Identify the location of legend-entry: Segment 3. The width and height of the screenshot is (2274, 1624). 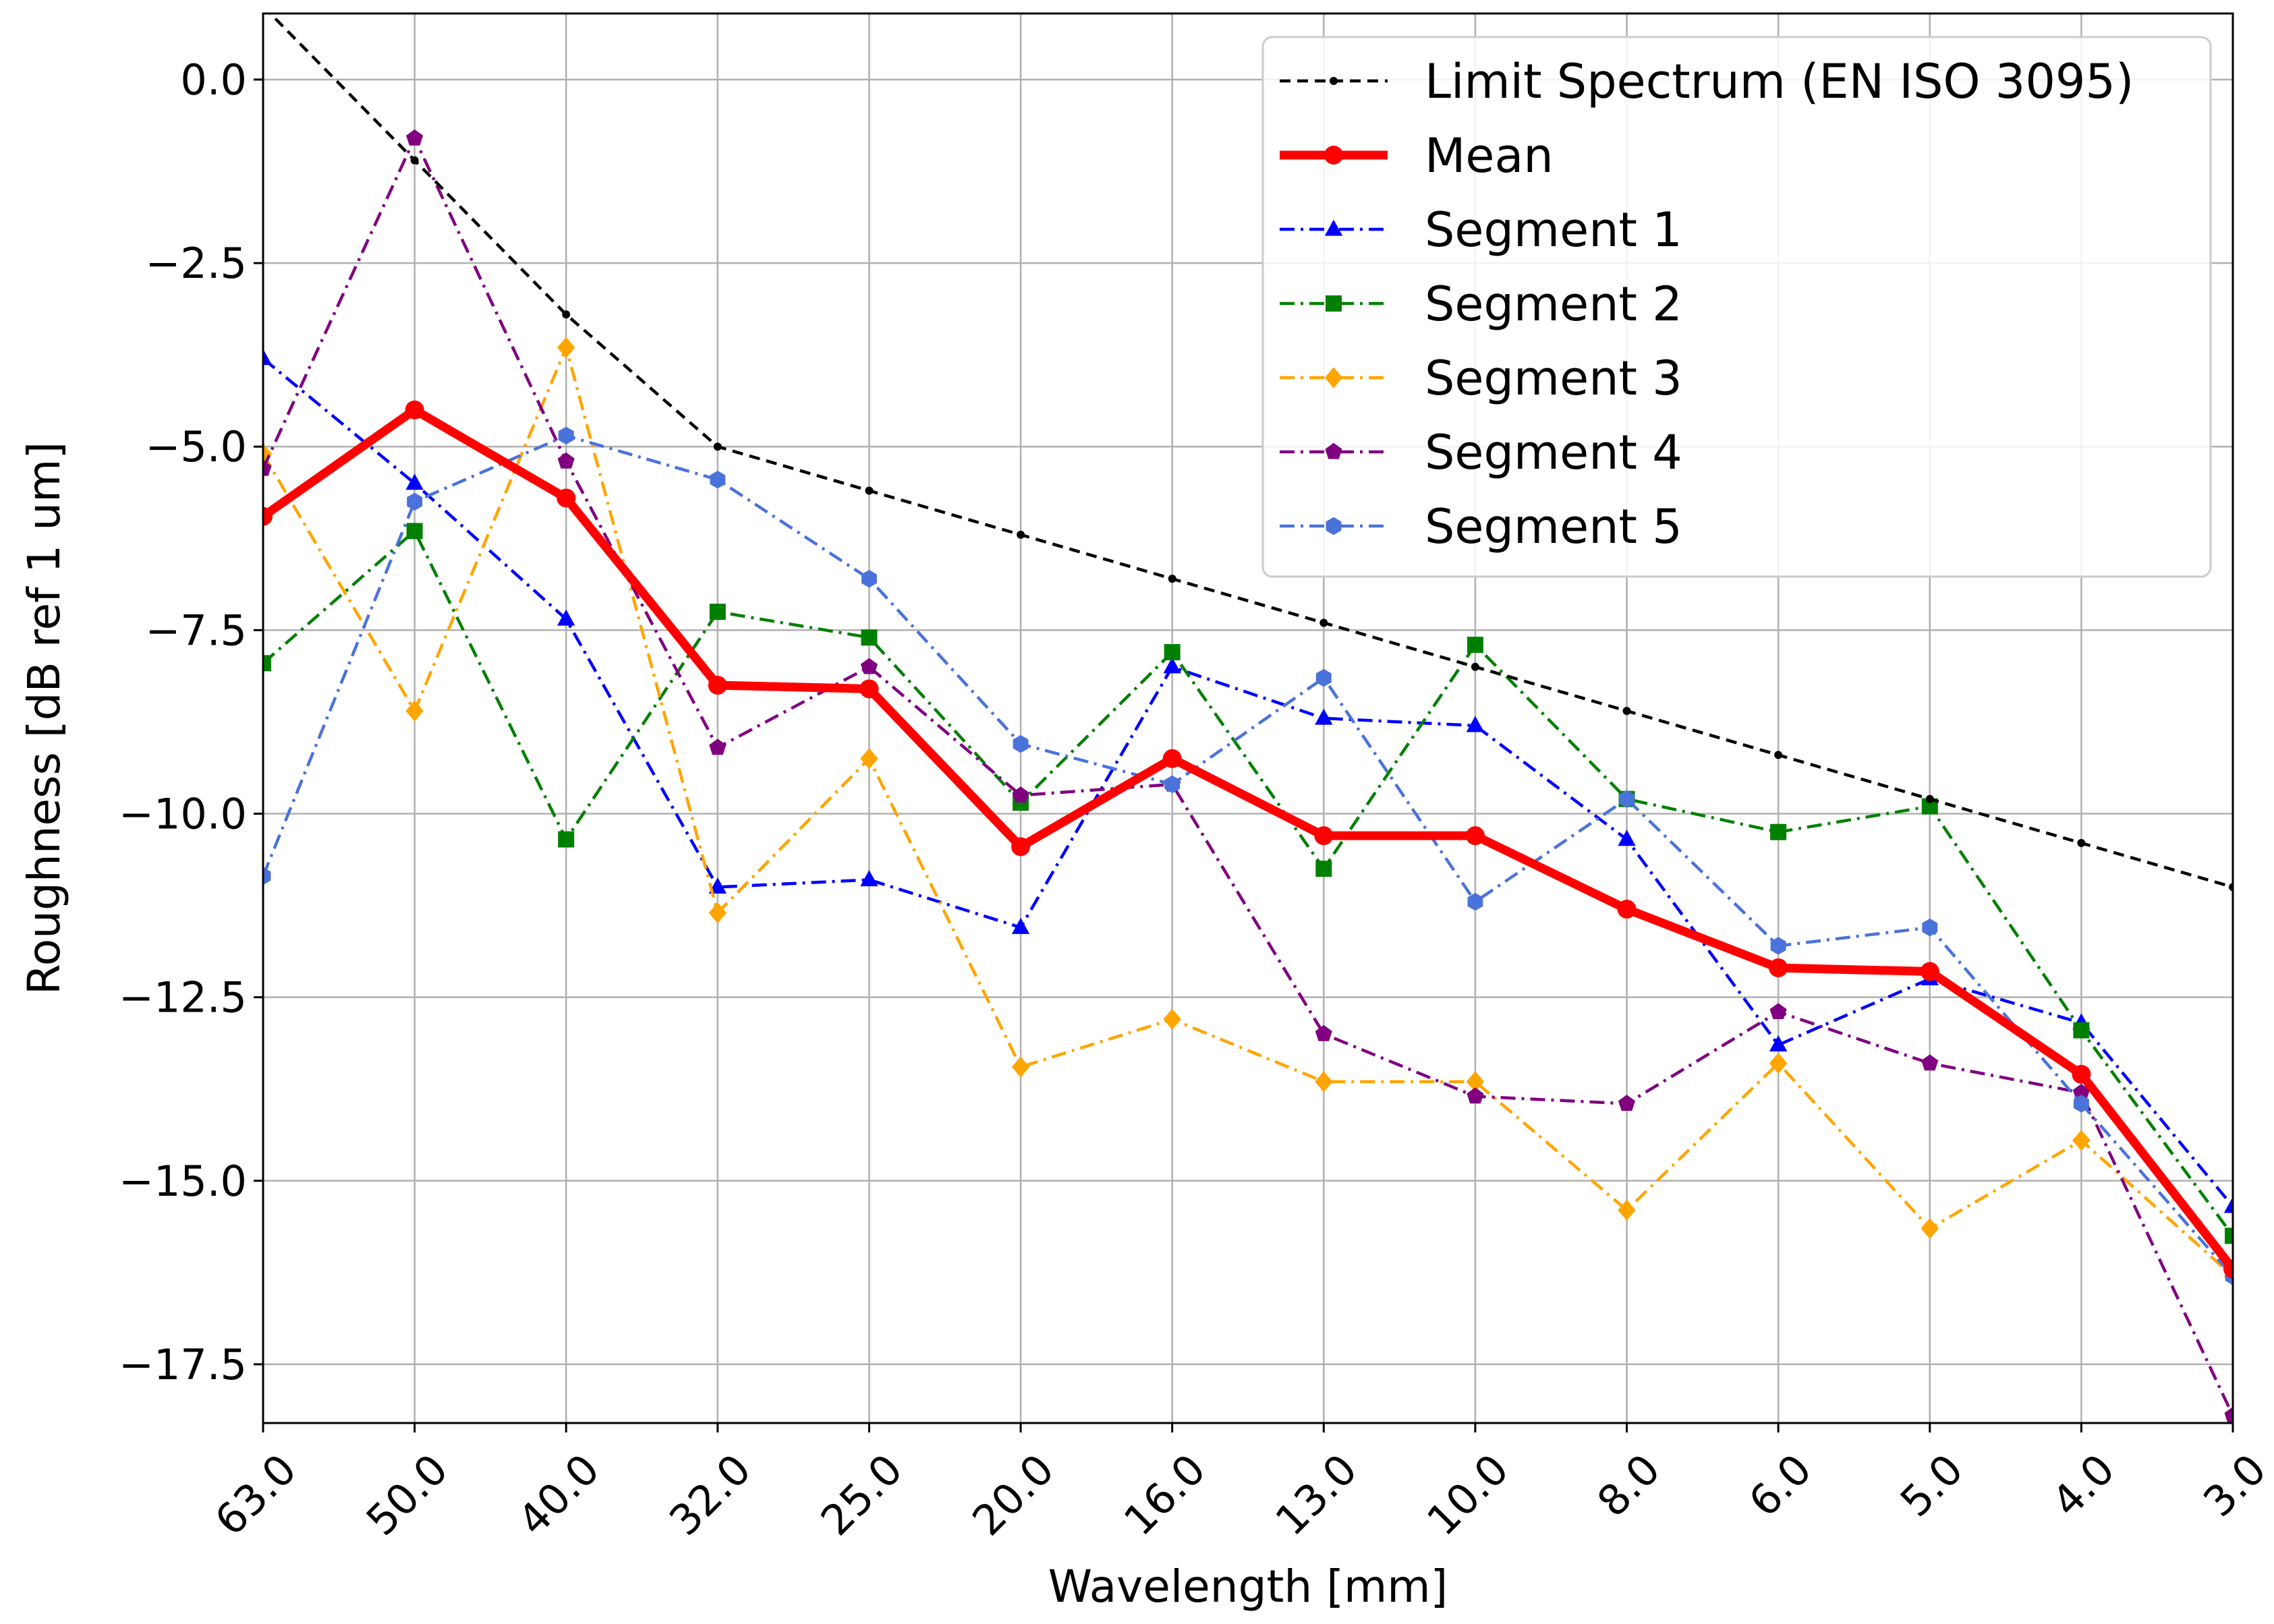
(1481, 378).